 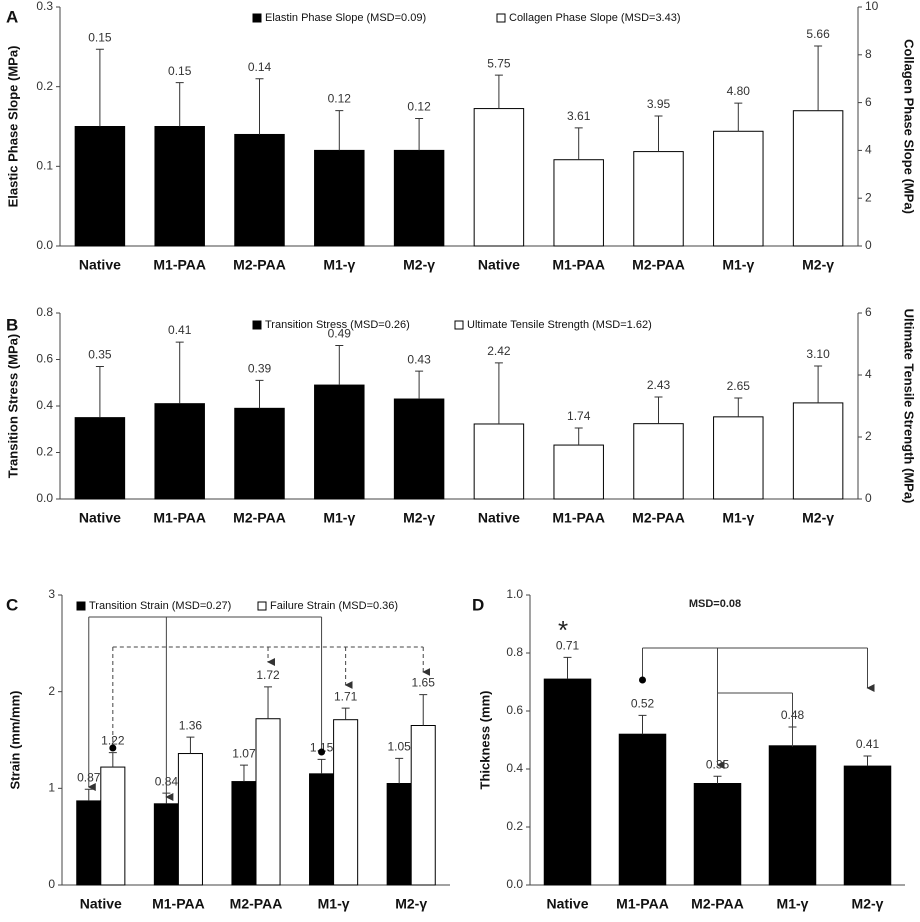 I want to click on legend-label: Elastin Phase Slope (MSD=0.09), so click(x=345, y=18).